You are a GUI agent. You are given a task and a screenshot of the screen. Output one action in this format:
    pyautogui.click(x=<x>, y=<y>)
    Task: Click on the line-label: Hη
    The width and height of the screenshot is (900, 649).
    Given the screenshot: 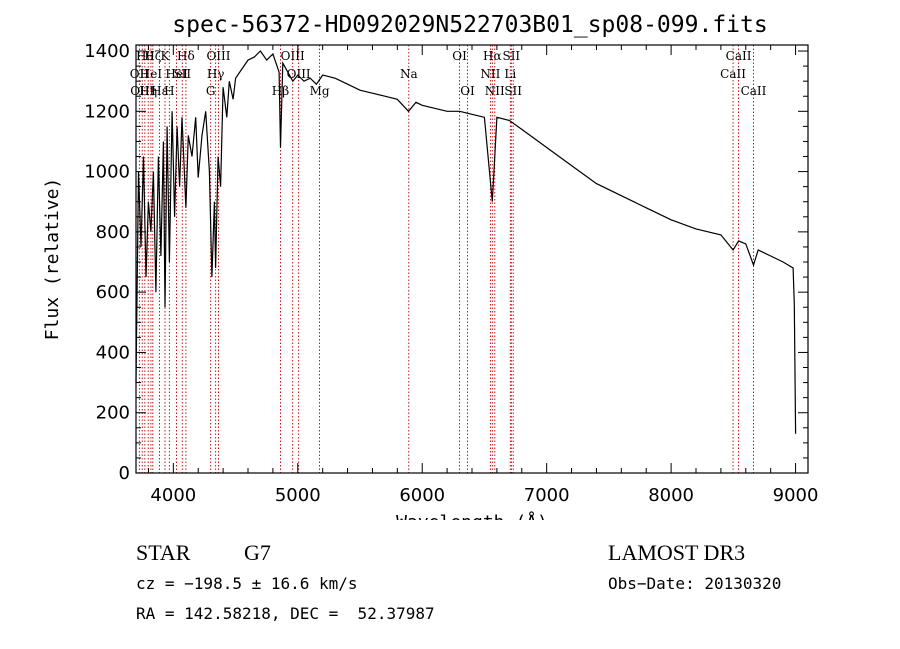 What is the action you would take?
    pyautogui.click(x=148, y=91)
    